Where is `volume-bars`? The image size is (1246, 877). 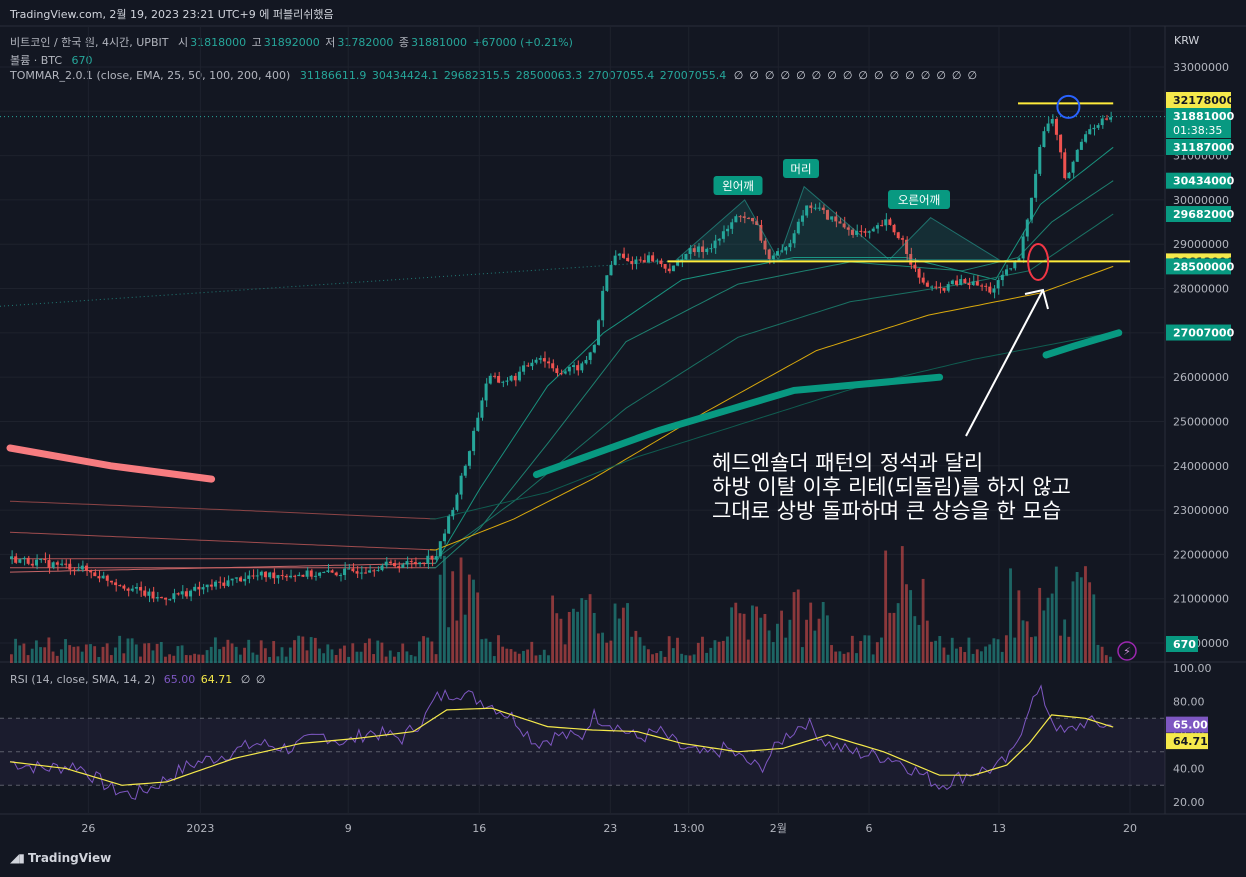 volume-bars is located at coordinates (561, 604).